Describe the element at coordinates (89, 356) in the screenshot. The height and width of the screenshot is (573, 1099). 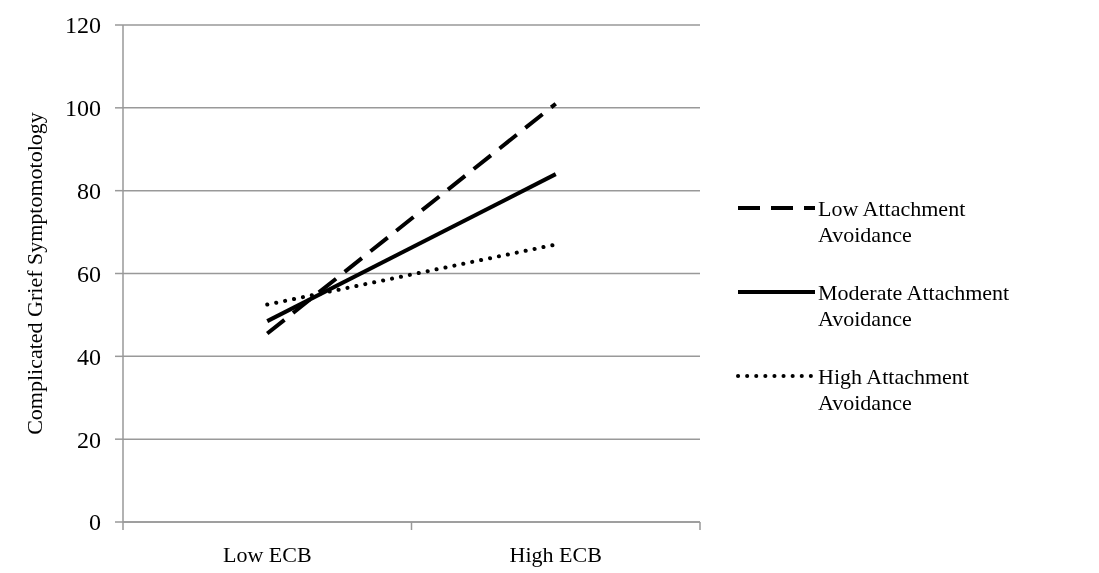
I see `y-tick-label: 40` at that location.